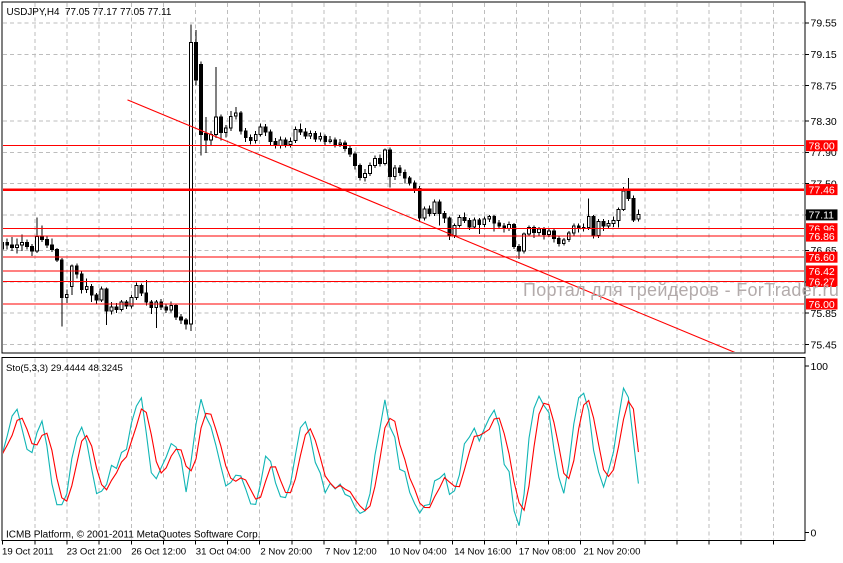  I want to click on svg-text: 0, so click(814, 533).